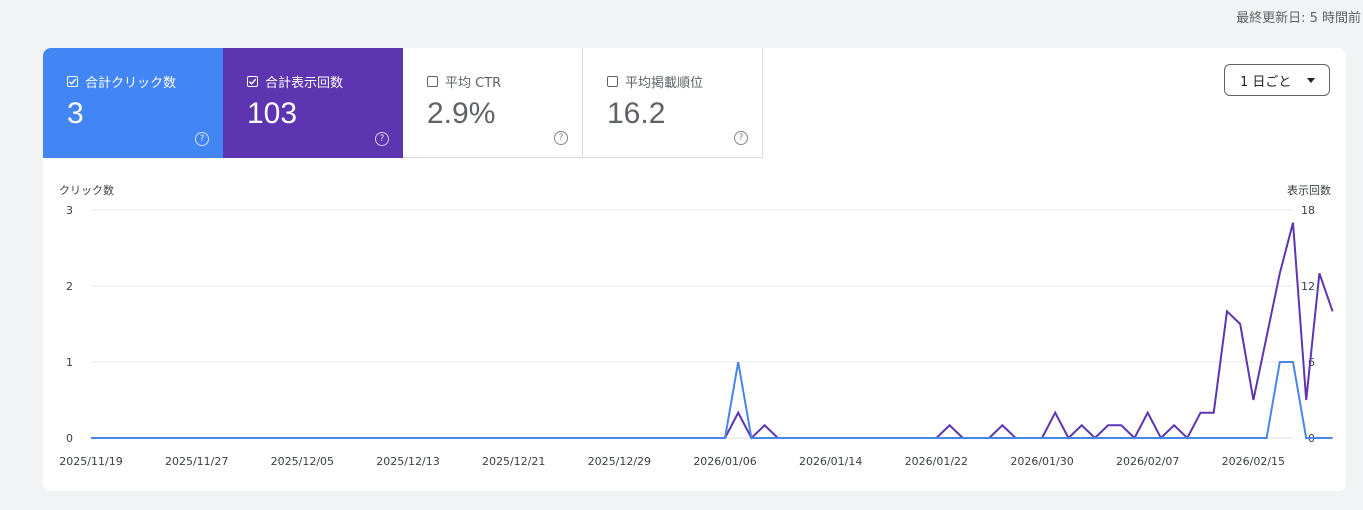  Describe the element at coordinates (936, 461) in the screenshot. I see `x-tick-label: 2026/01/22` at that location.